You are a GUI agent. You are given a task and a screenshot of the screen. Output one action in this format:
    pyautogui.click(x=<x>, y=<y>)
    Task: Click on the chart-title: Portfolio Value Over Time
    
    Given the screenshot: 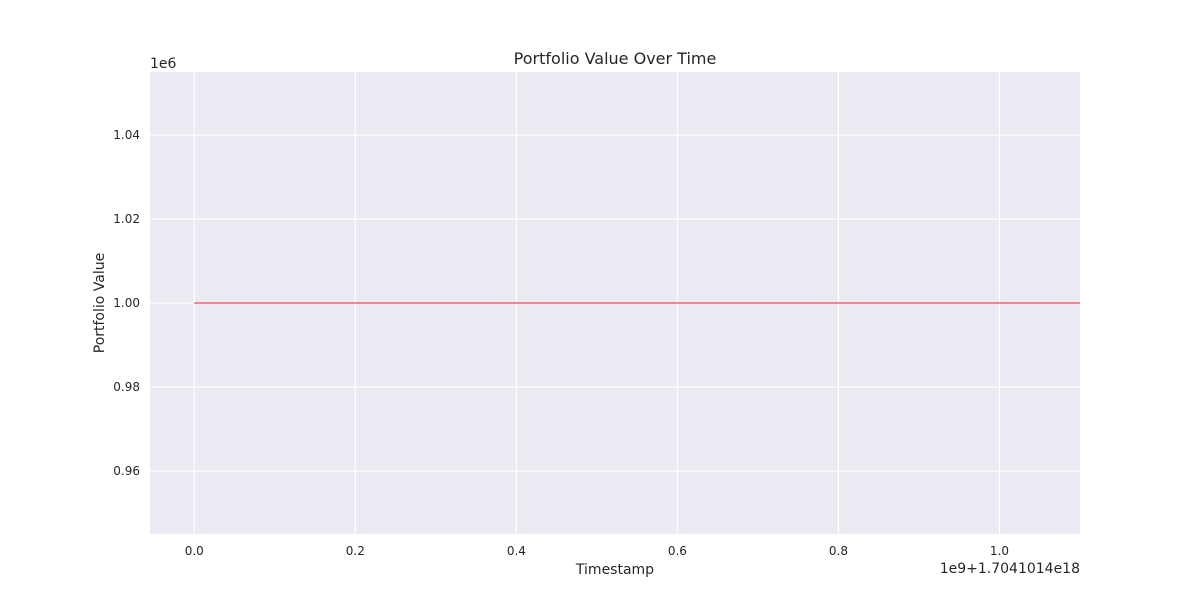 What is the action you would take?
    pyautogui.click(x=615, y=58)
    